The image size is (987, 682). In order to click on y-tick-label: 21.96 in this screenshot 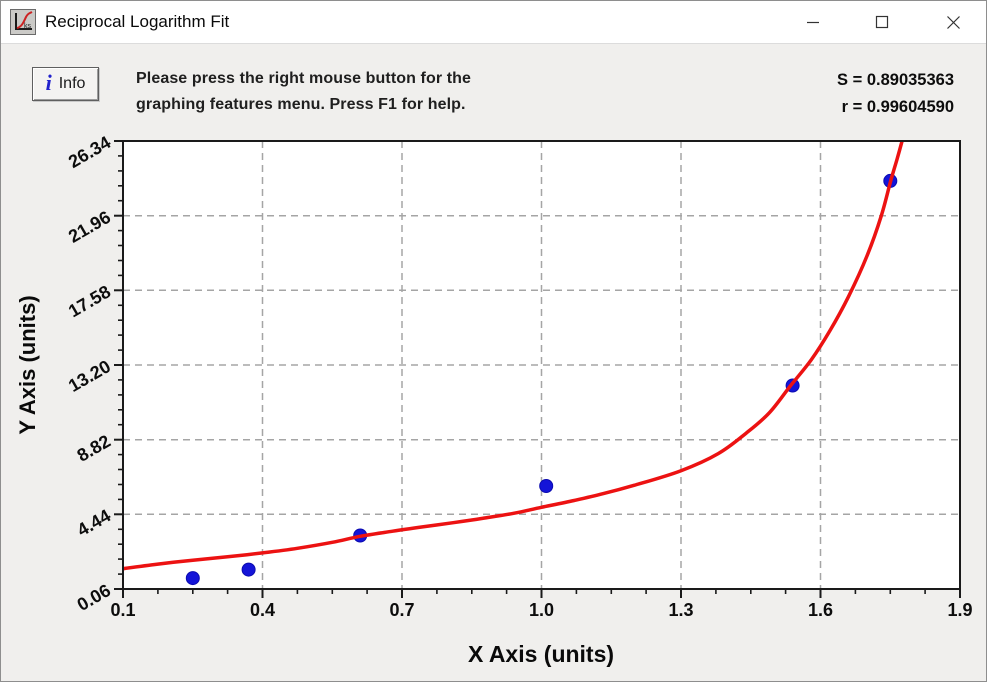, I will do `click(89, 227)`.